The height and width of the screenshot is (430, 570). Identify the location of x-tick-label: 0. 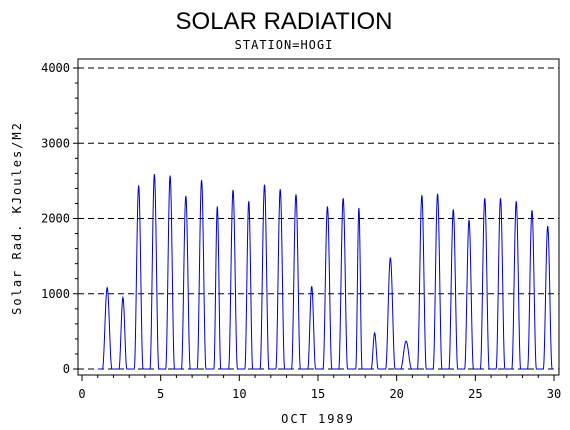
(81, 394).